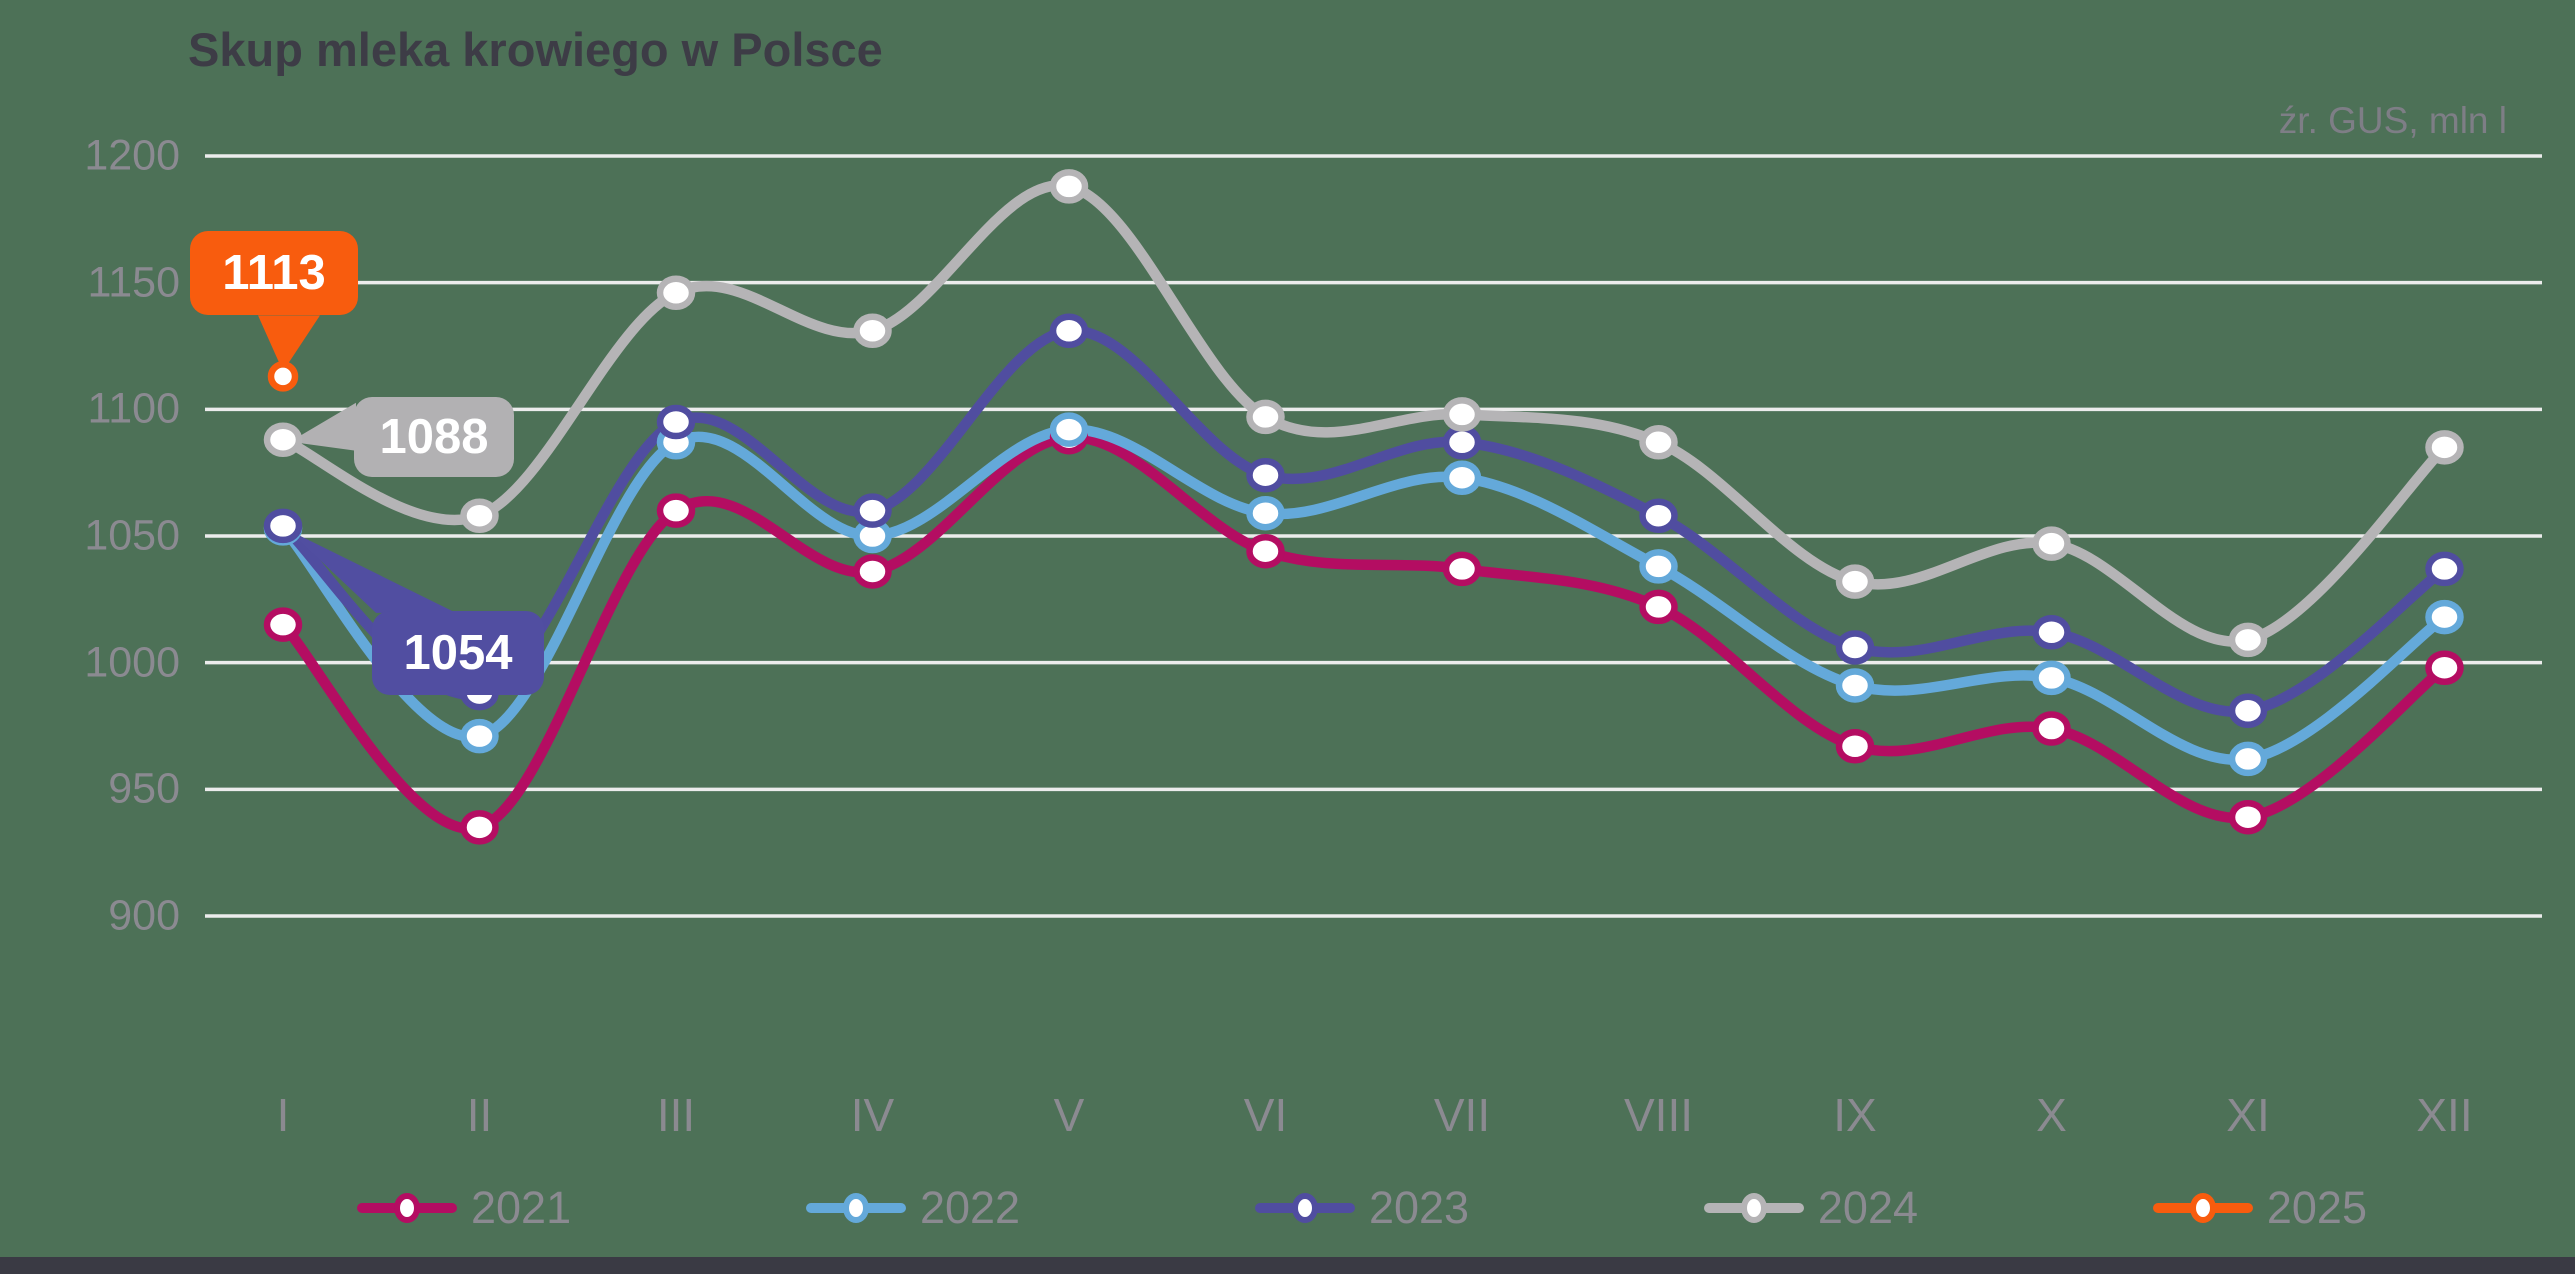 The height and width of the screenshot is (1274, 2575). What do you see at coordinates (1855, 581) in the screenshot?
I see `data-point-2024-IX` at bounding box center [1855, 581].